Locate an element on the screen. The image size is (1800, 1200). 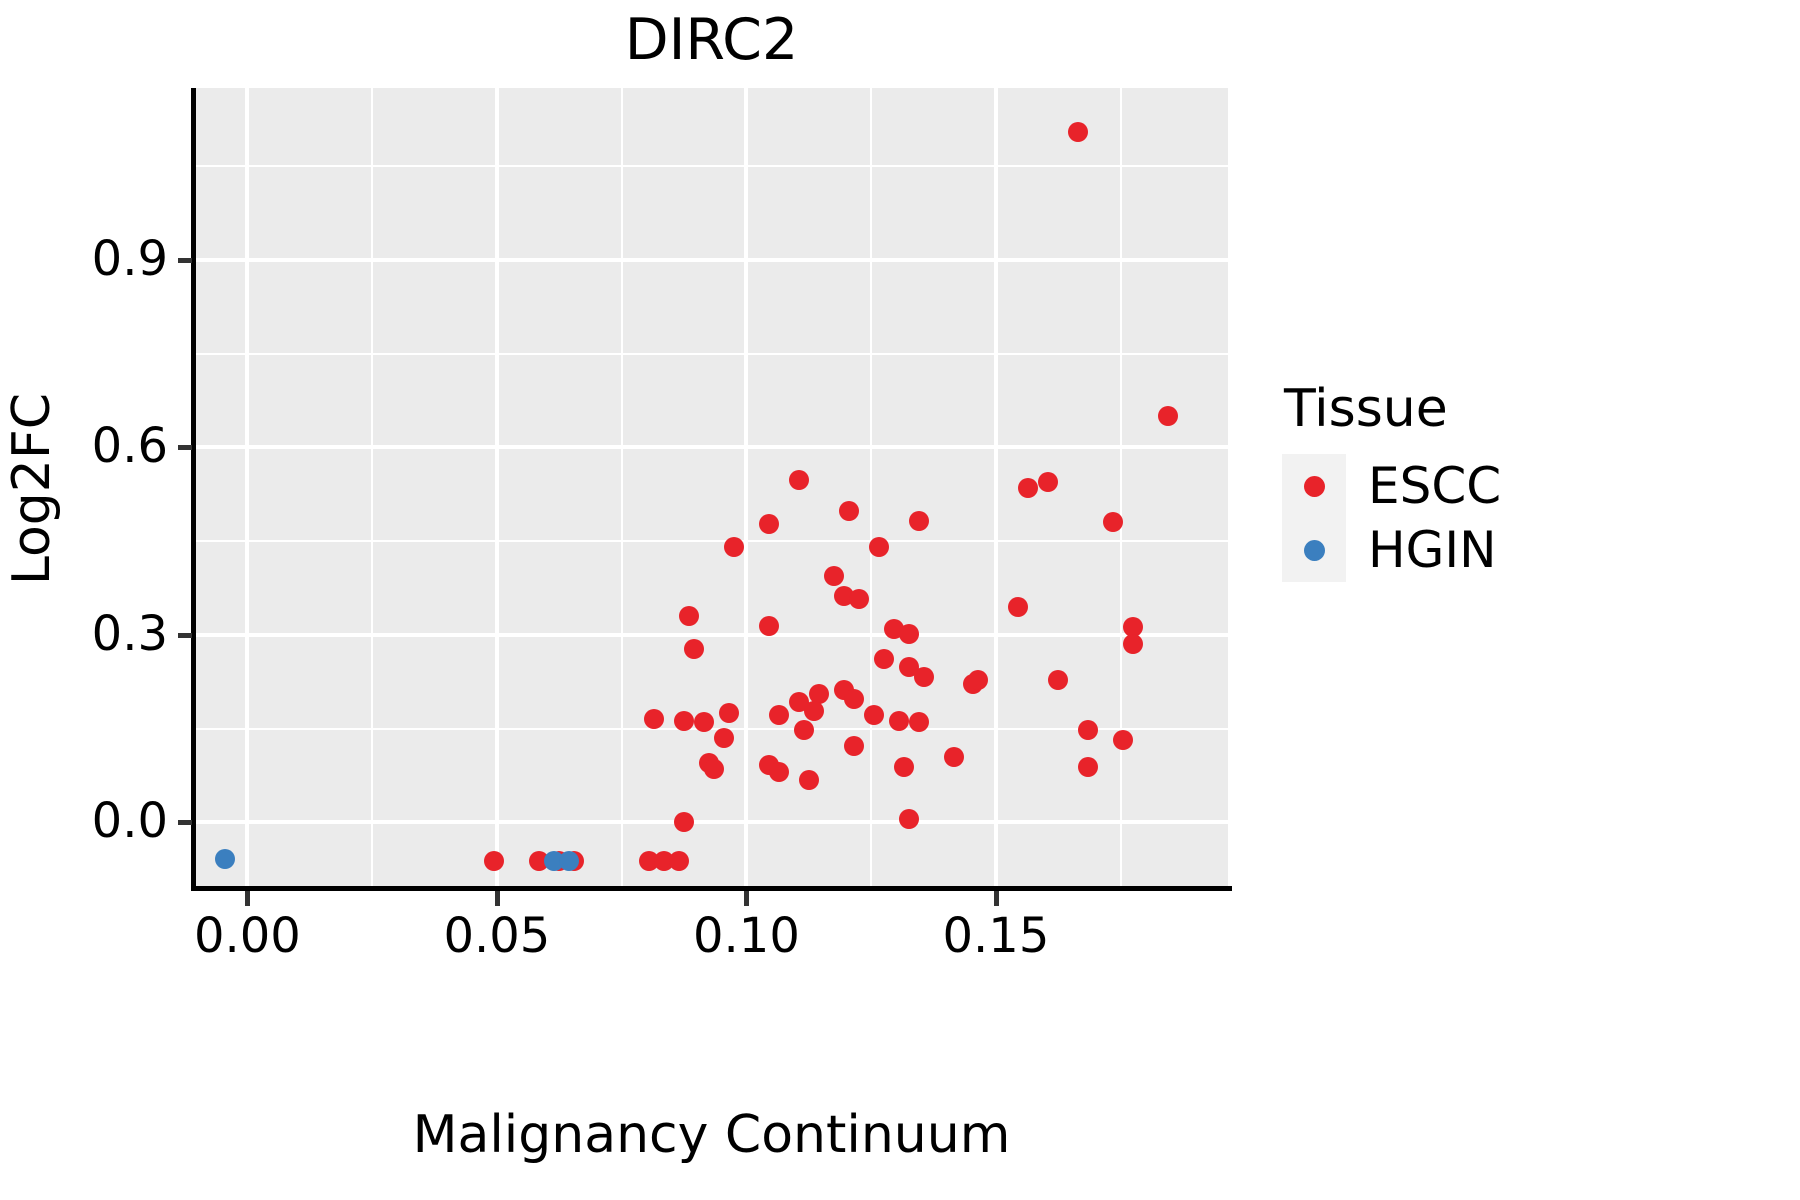
legend-item-hgin: HGIN is located at coordinates (1391, 550).